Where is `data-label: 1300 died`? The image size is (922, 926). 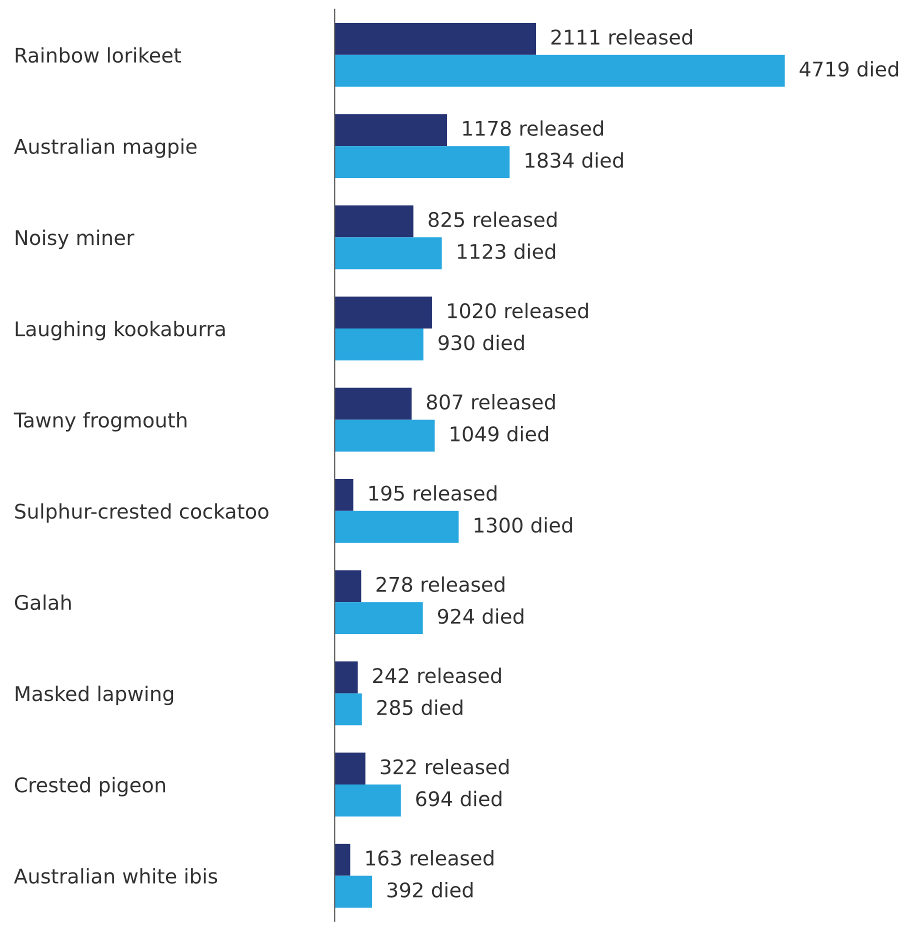
data-label: 1300 died is located at coordinates (523, 525).